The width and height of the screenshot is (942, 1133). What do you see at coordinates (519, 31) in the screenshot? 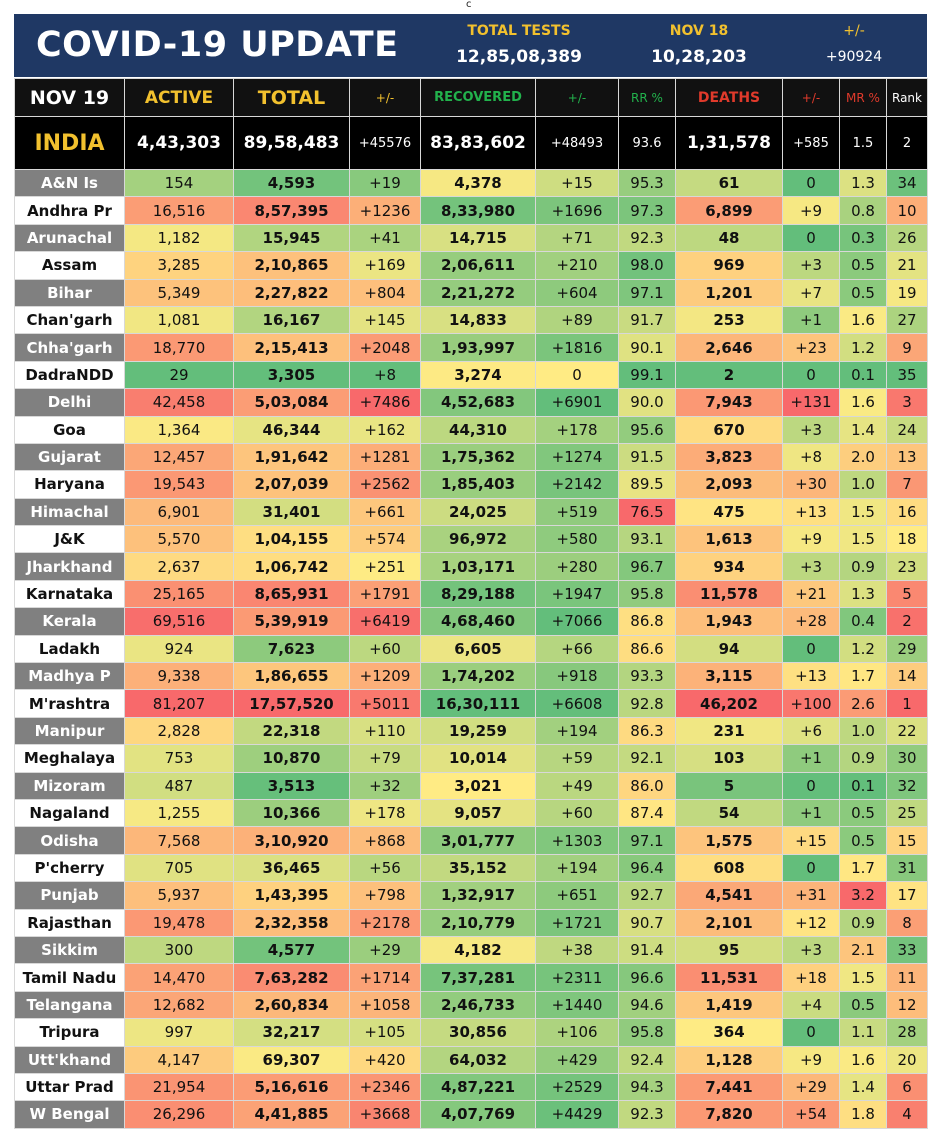
I see `total-tests-label: TOTAL TESTS` at bounding box center [519, 31].